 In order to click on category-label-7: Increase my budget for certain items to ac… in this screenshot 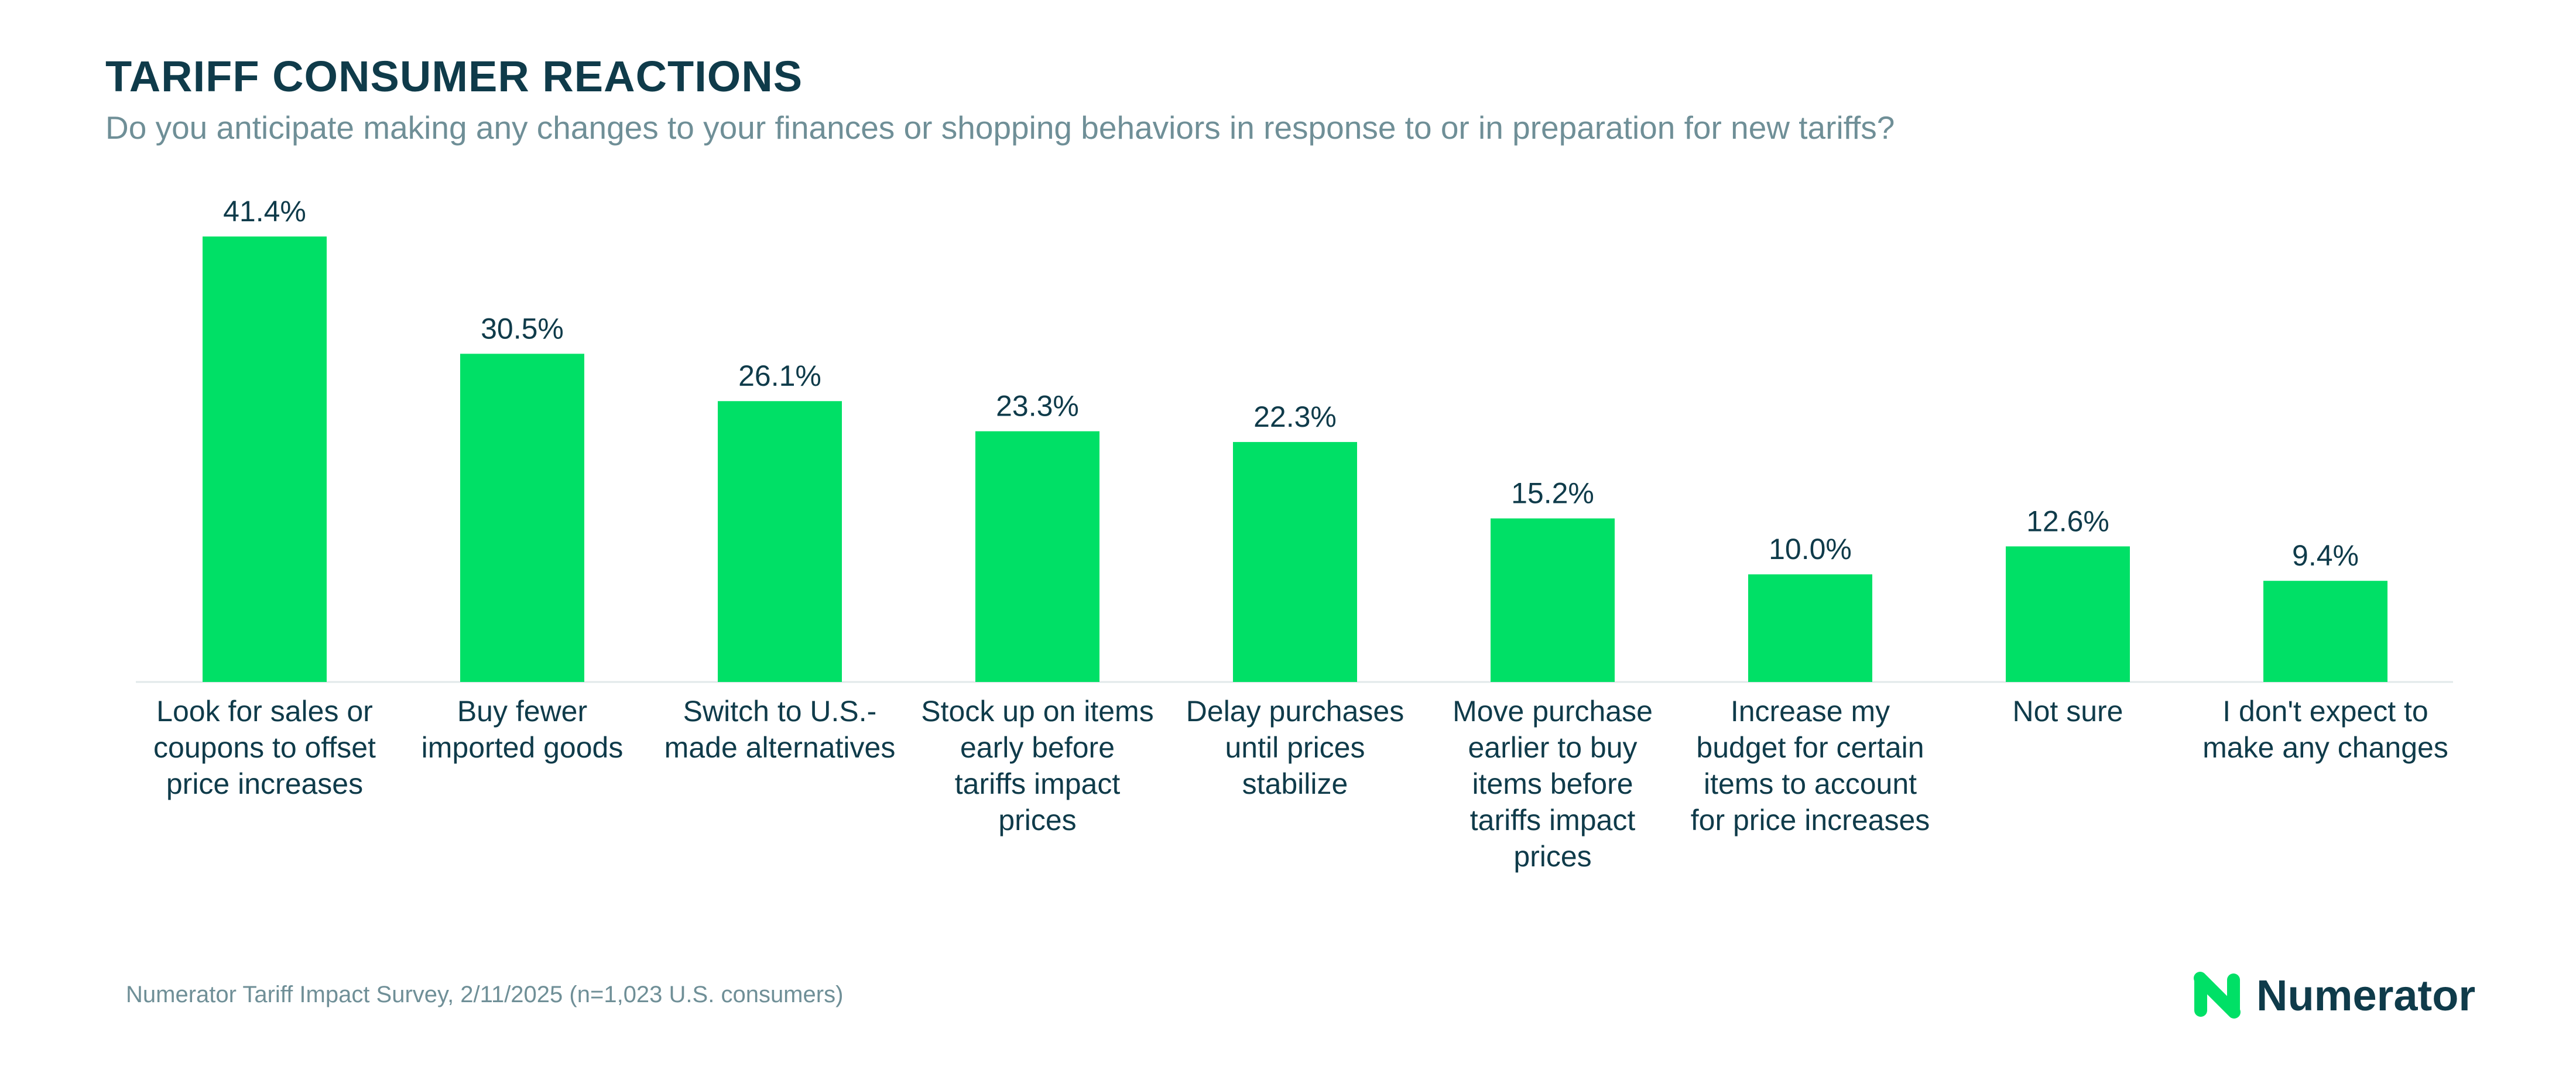, I will do `click(1810, 766)`.